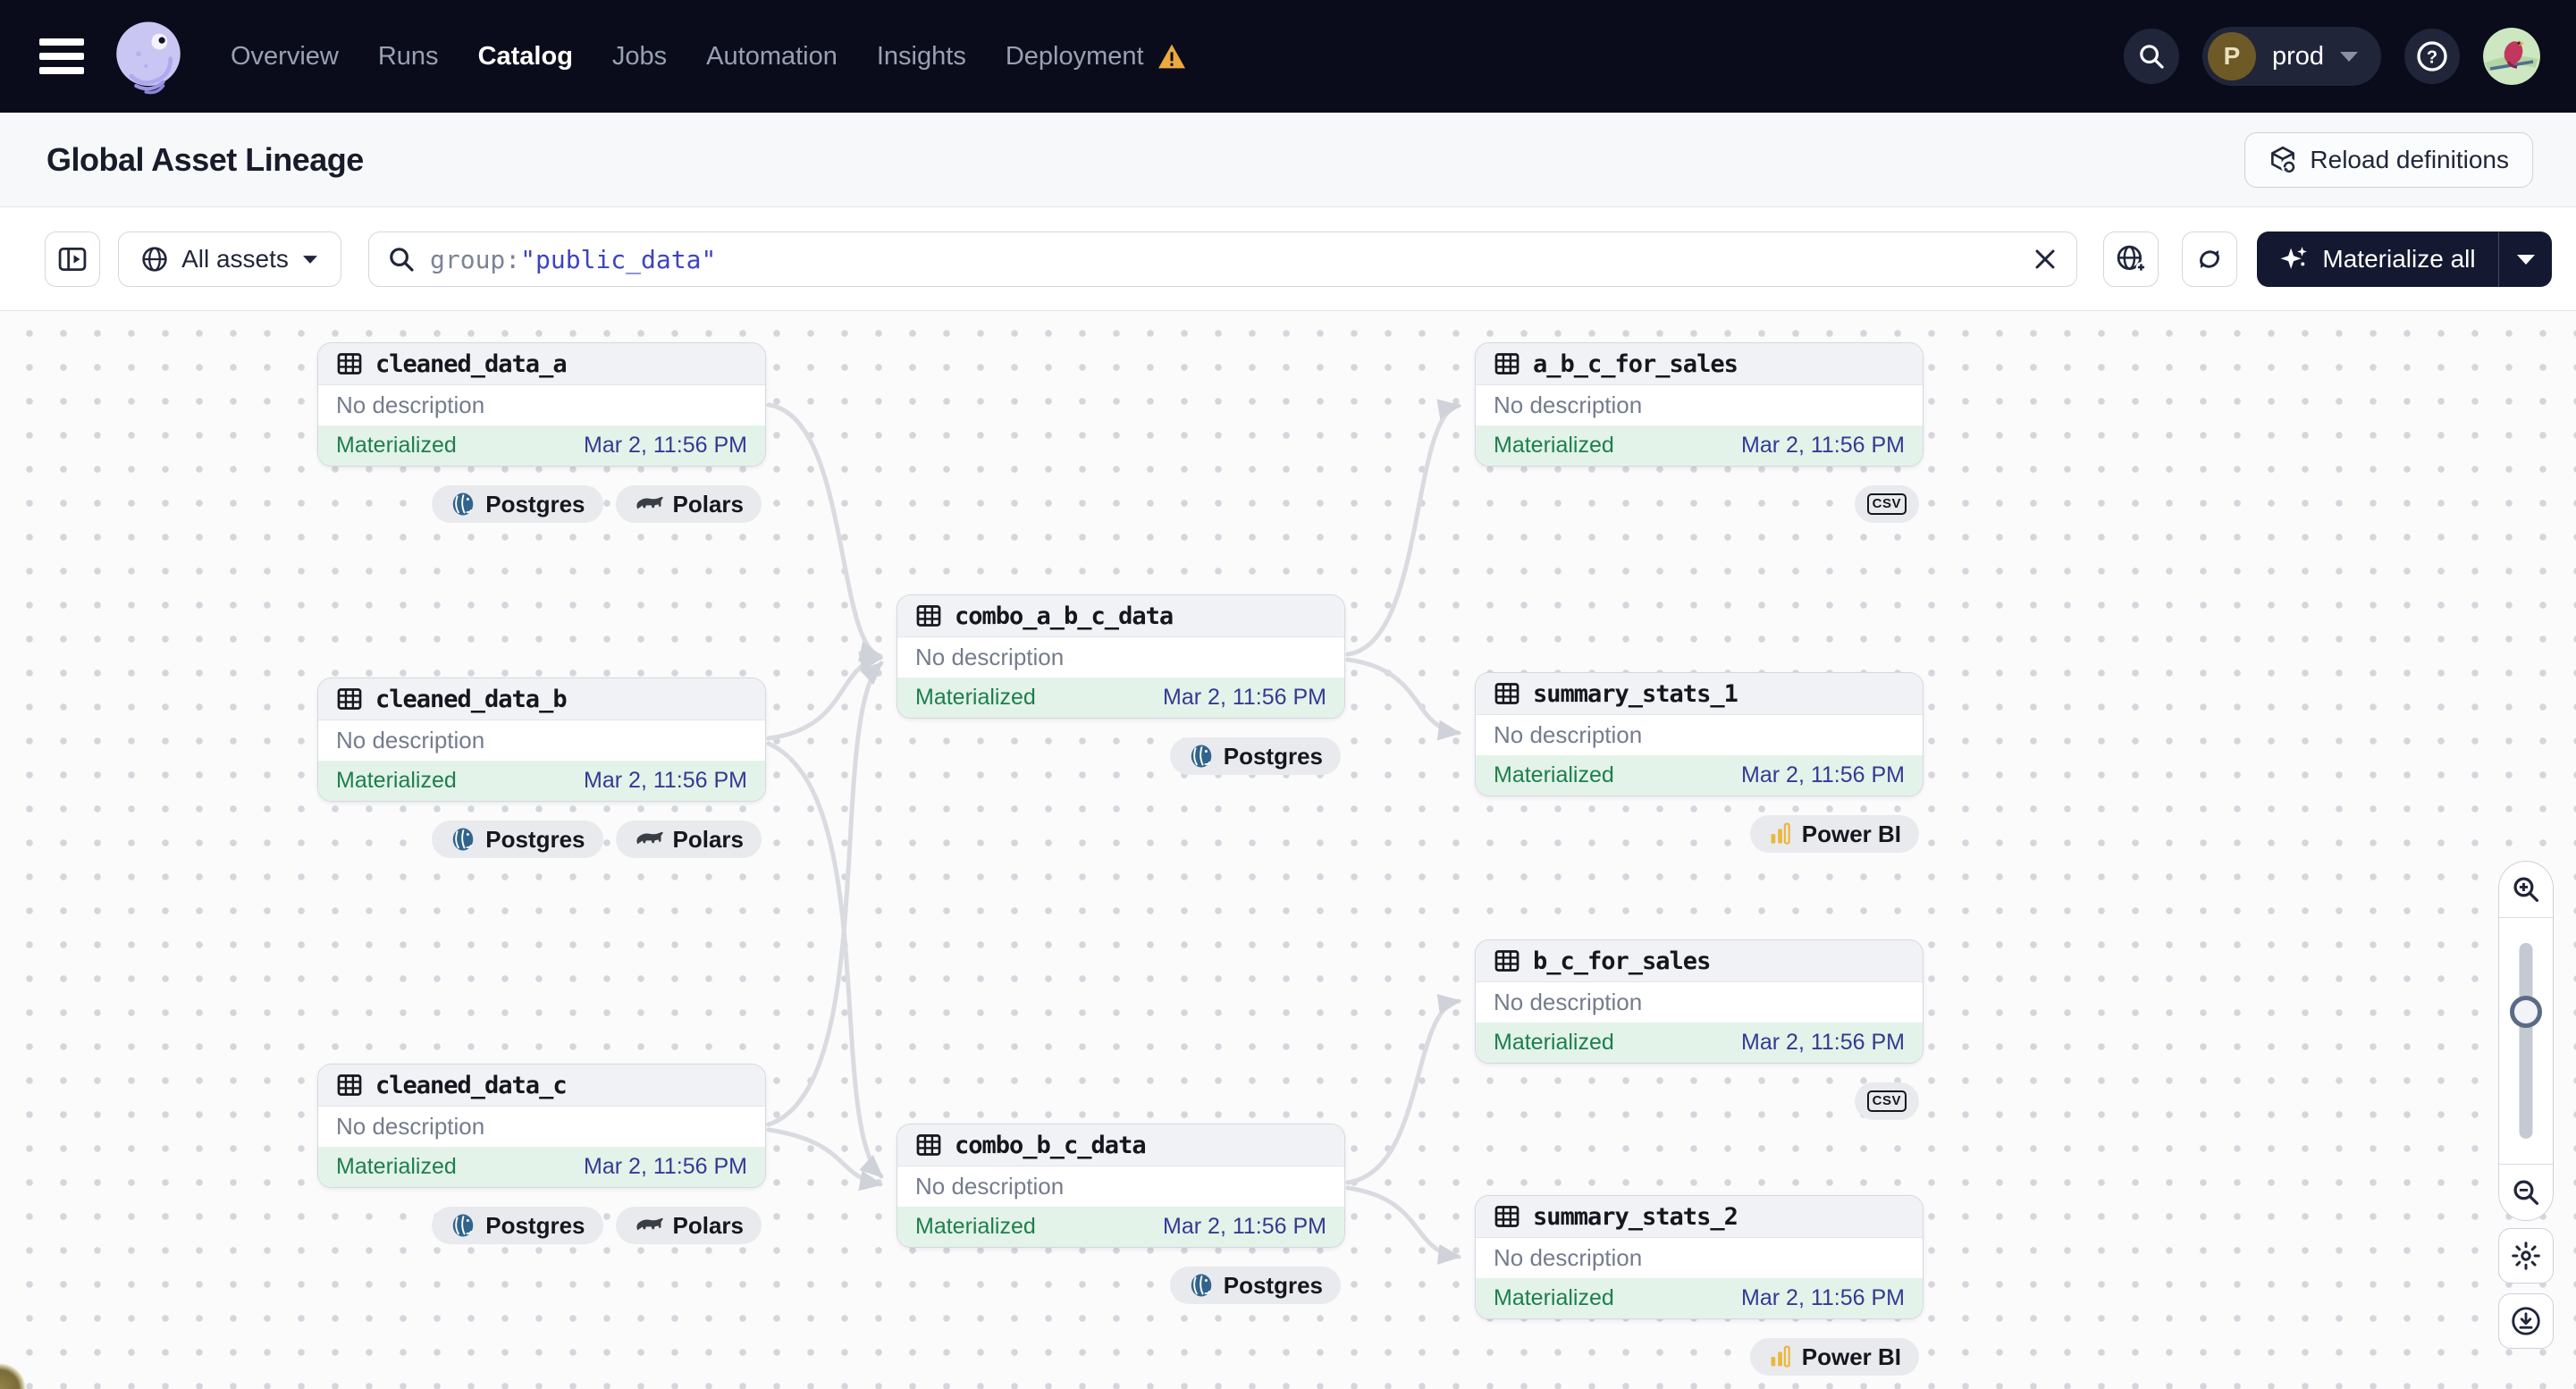 Image resolution: width=2576 pixels, height=1389 pixels. What do you see at coordinates (285, 56) in the screenshot?
I see `nav-item-overview: Overview` at bounding box center [285, 56].